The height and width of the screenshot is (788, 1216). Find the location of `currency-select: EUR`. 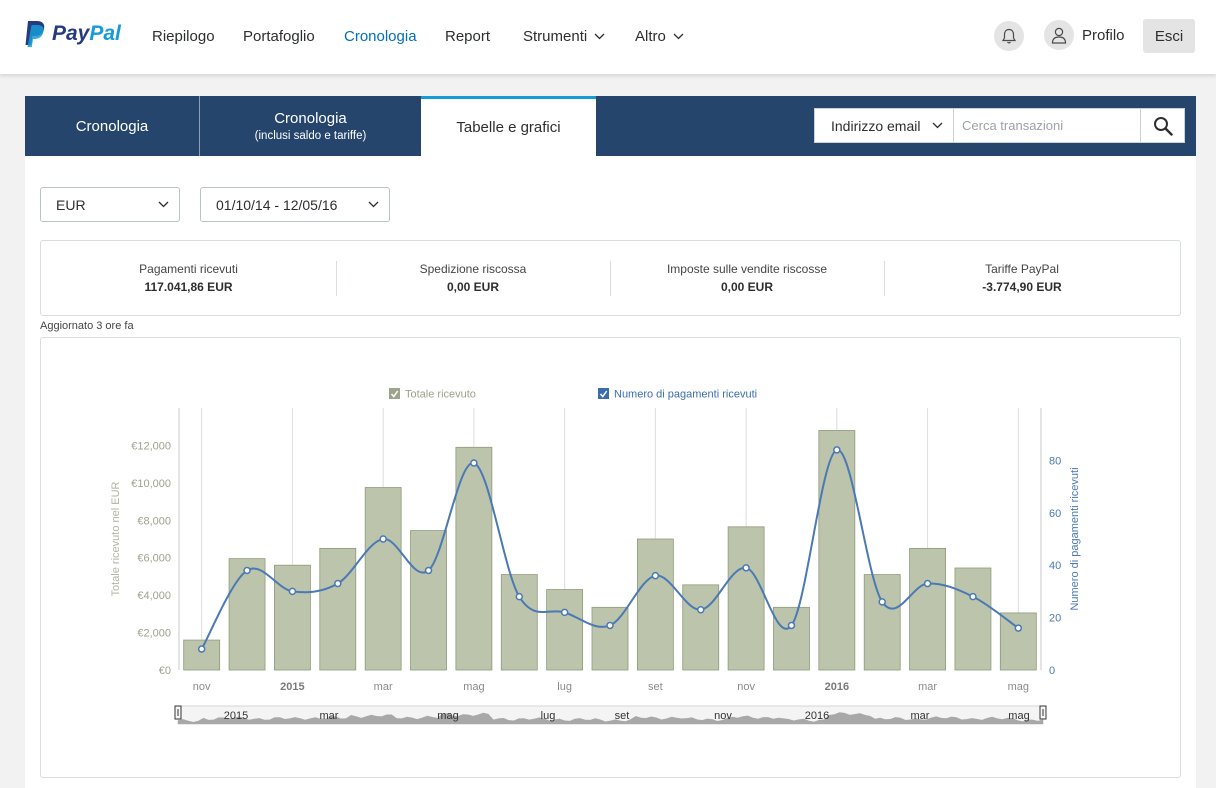

currency-select: EUR is located at coordinates (110, 204).